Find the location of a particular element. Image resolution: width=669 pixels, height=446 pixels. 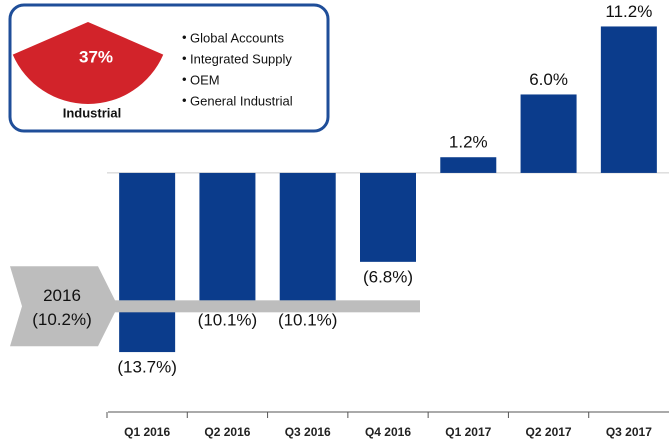

inset-item: OEM is located at coordinates (205, 79).